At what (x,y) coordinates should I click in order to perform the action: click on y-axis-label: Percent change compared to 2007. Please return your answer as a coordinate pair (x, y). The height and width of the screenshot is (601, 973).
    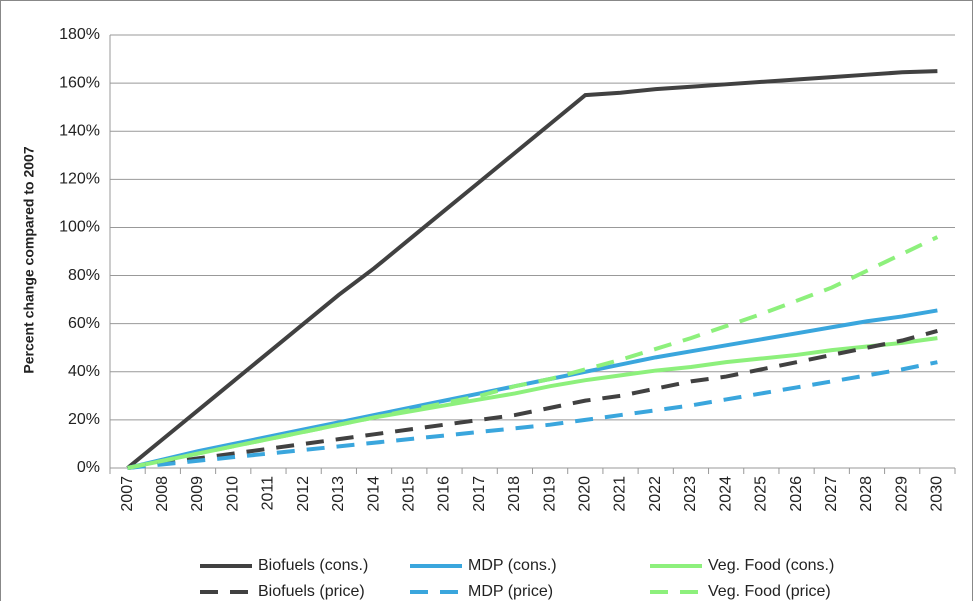
    Looking at the image, I should click on (29, 259).